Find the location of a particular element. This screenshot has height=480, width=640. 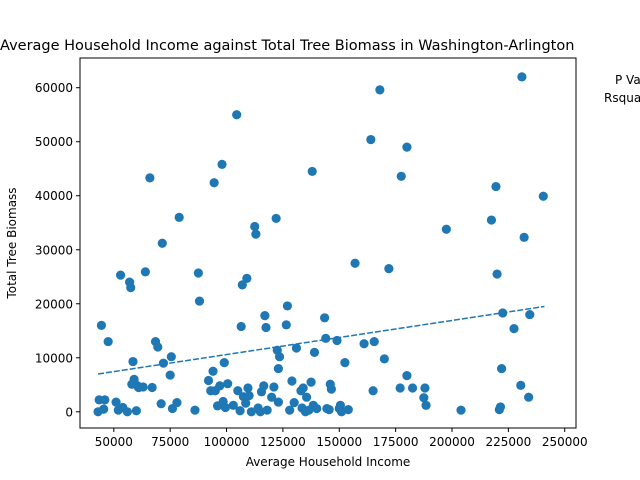

x-tick-label: 225000 is located at coordinates (508, 442).